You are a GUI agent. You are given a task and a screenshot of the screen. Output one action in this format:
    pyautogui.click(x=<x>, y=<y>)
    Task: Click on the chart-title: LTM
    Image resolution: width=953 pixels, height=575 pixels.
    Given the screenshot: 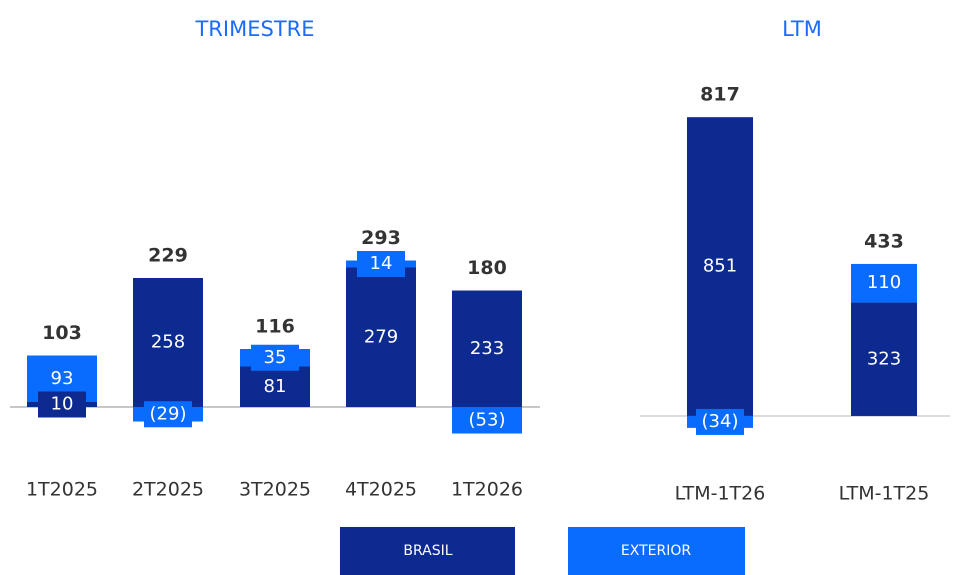 What is the action you would take?
    pyautogui.click(x=802, y=29)
    